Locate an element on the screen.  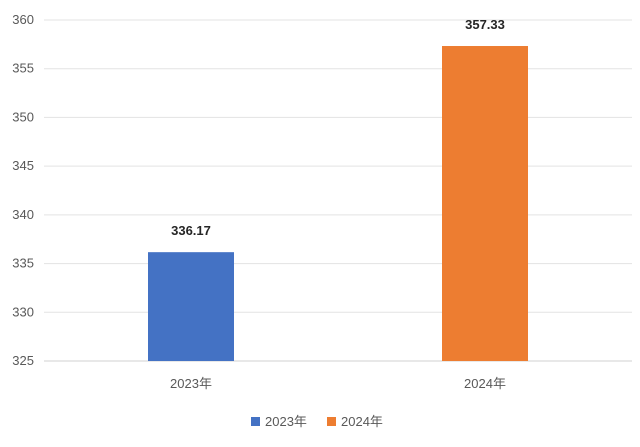
x-category-label: 2023年 is located at coordinates (191, 383).